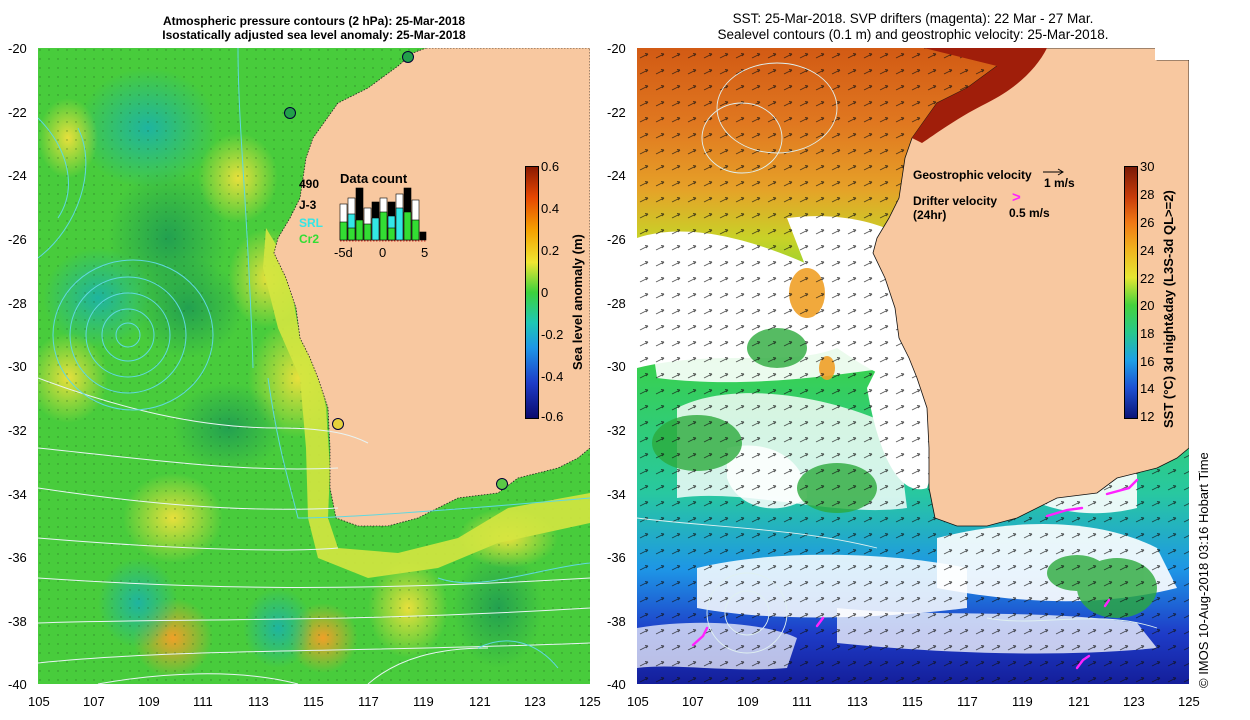 This screenshot has height=720, width=1250. I want to click on sla-tick: -0.6, so click(552, 416).